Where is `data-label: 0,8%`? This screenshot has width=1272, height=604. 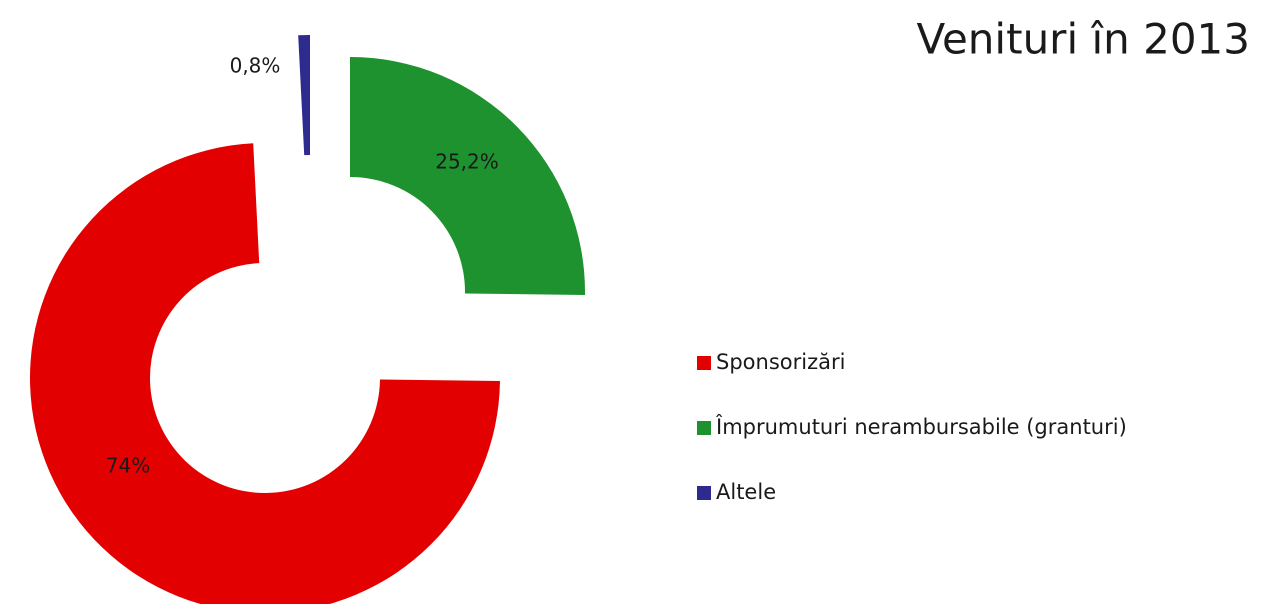
data-label: 0,8% is located at coordinates (255, 66).